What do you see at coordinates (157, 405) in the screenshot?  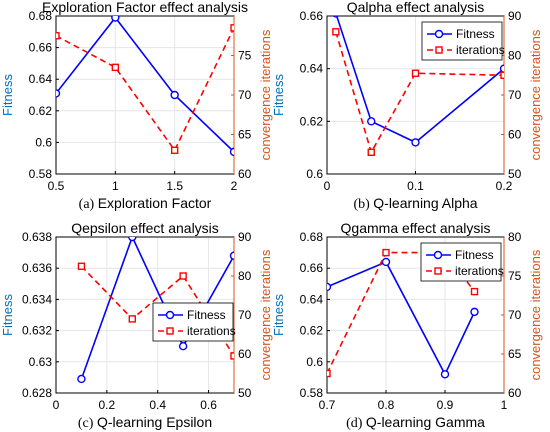 I see `x-tick-label: 0.4` at bounding box center [157, 405].